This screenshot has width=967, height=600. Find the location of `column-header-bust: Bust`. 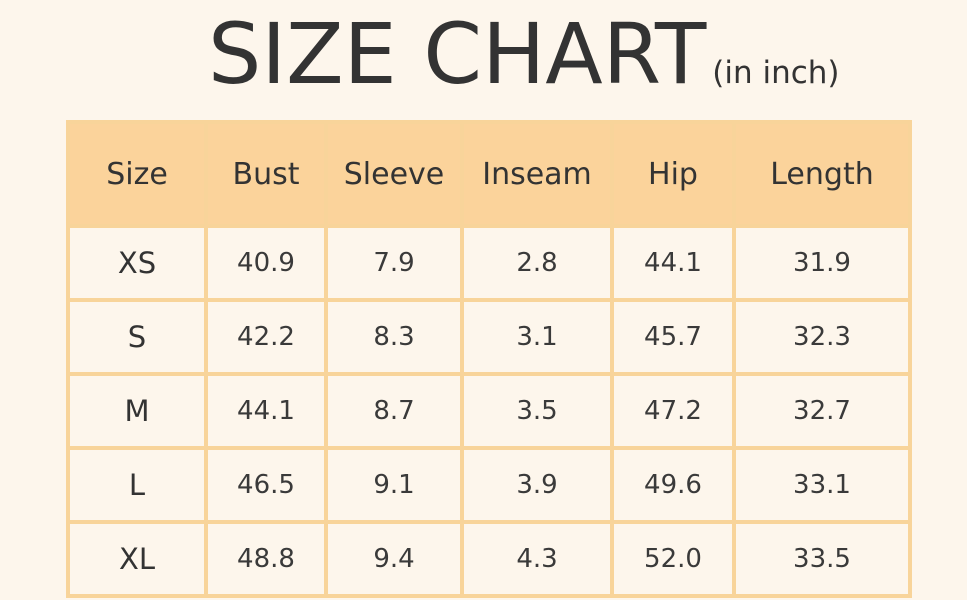

column-header-bust: Bust is located at coordinates (266, 174).